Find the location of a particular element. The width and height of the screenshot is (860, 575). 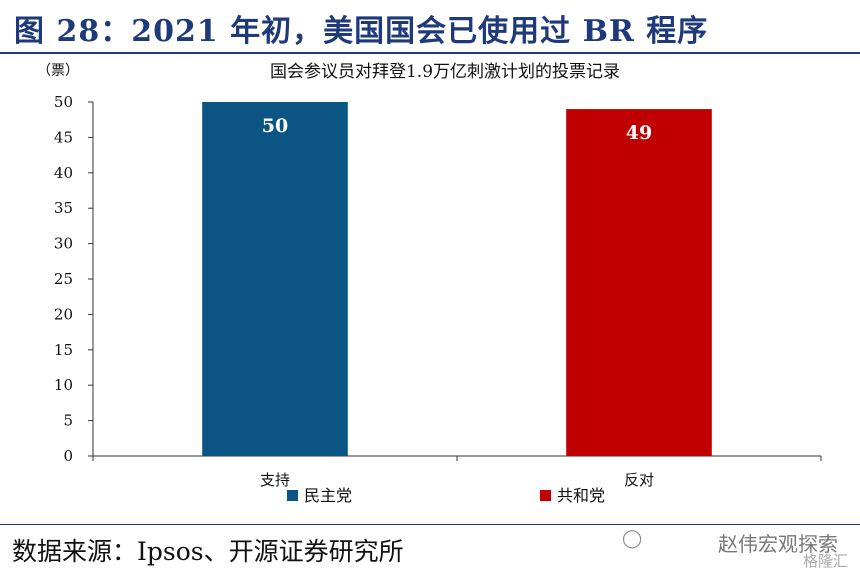

y-tick-label: 45 is located at coordinates (63, 137).